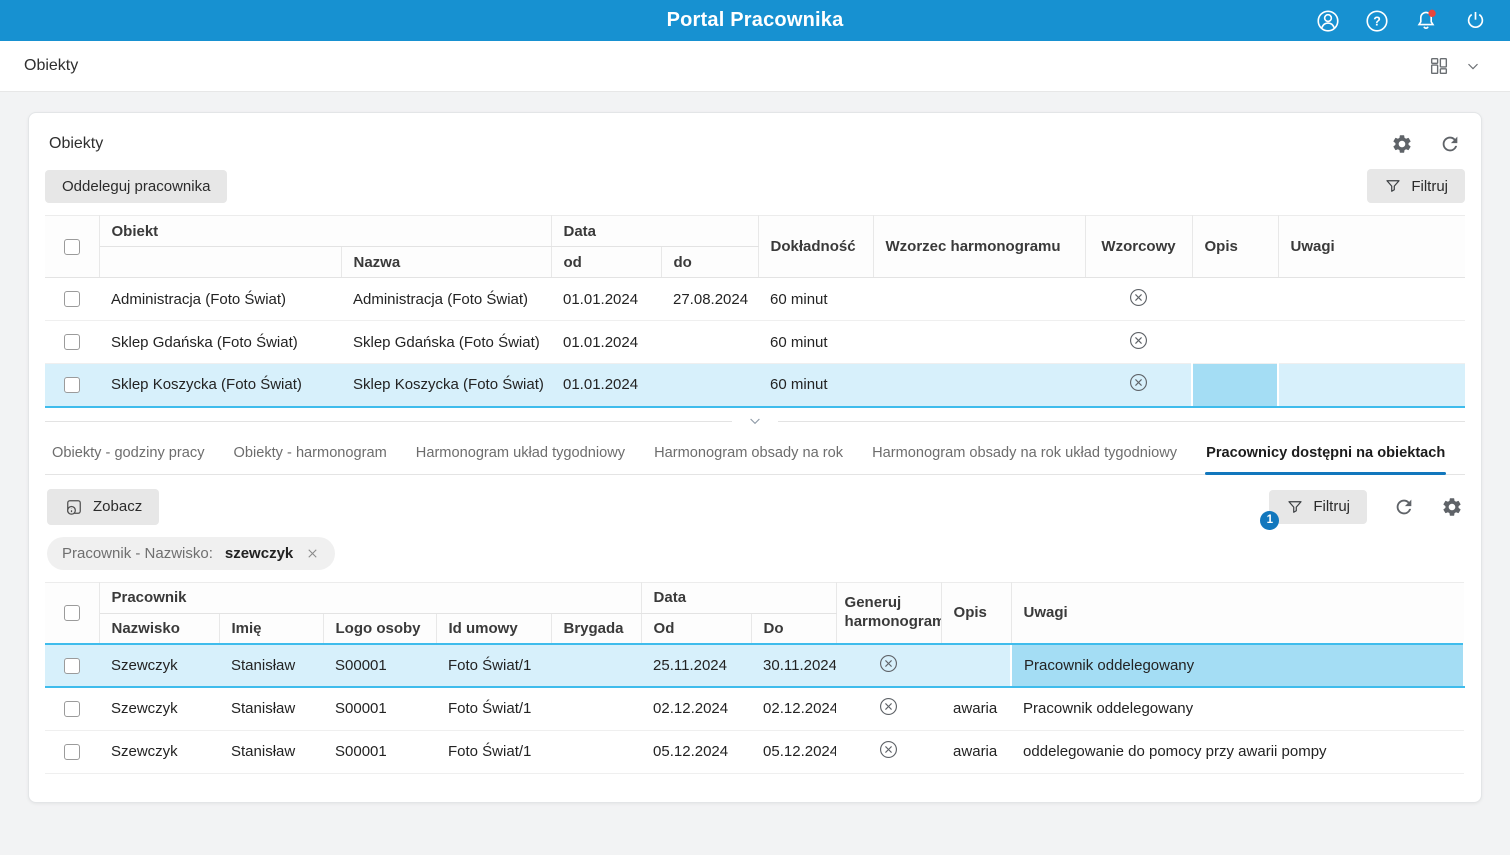  Describe the element at coordinates (51, 65) in the screenshot. I see `breadcrumb: Obiekty` at that location.